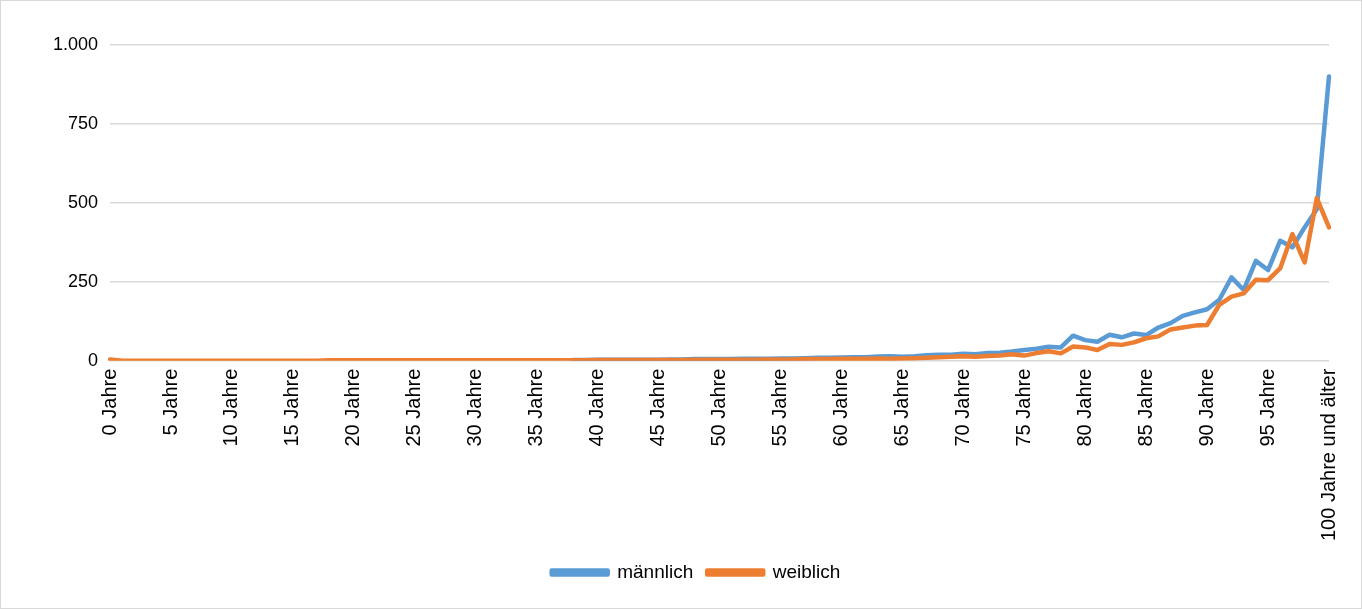 This screenshot has width=1362, height=609. I want to click on x-tick-label: 95 Jahre, so click(1266, 407).